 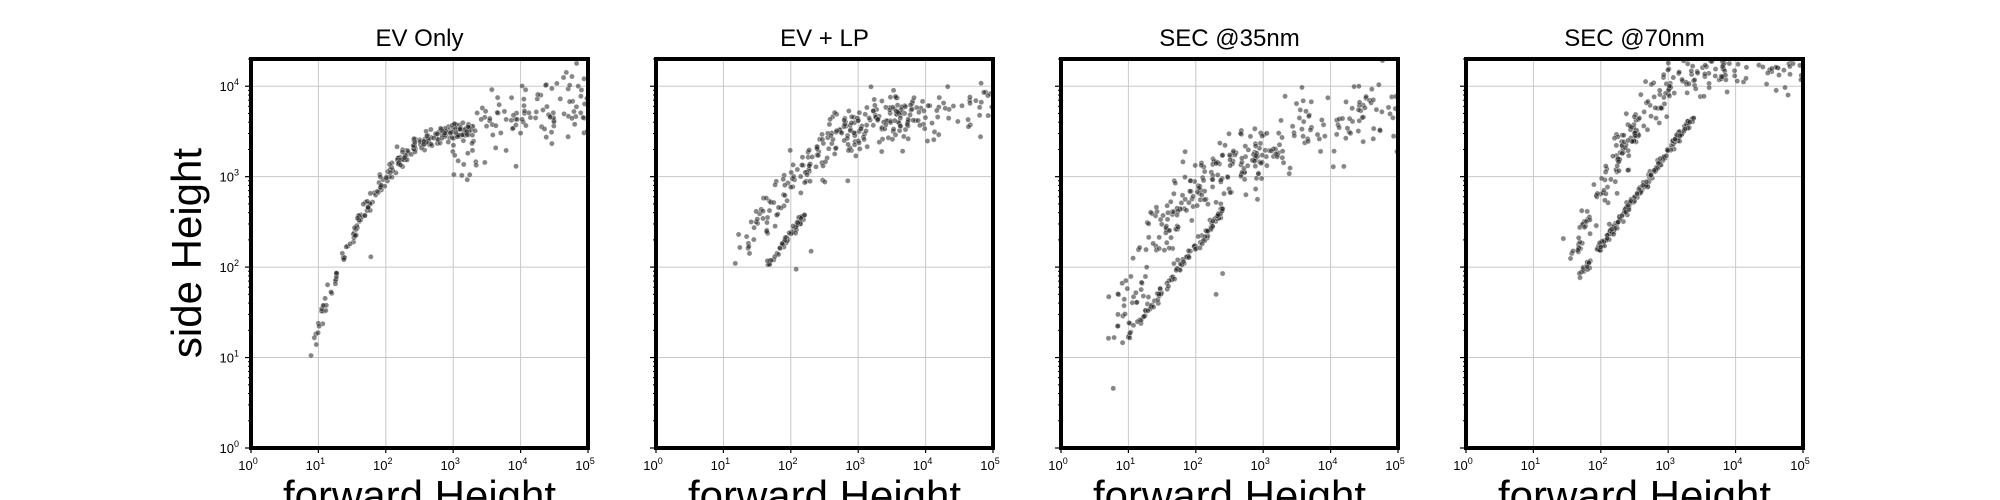 What do you see at coordinates (1597, 464) in the screenshot?
I see `x-tick-label: 10²` at bounding box center [1597, 464].